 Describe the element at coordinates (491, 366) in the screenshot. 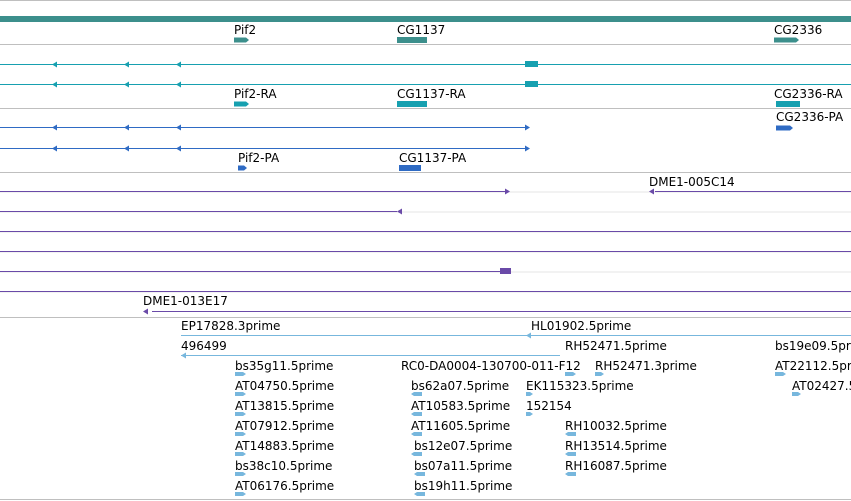

I see `est-label: RC0-DA0004-130700-011-F12` at that location.